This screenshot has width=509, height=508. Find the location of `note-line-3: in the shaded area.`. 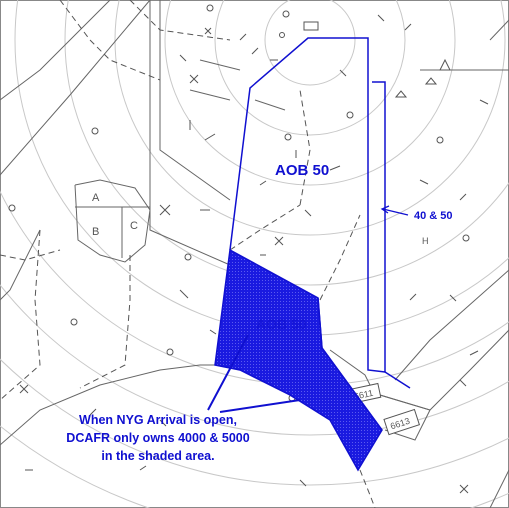

note-line-3: in the shaded area. is located at coordinates (157, 456).